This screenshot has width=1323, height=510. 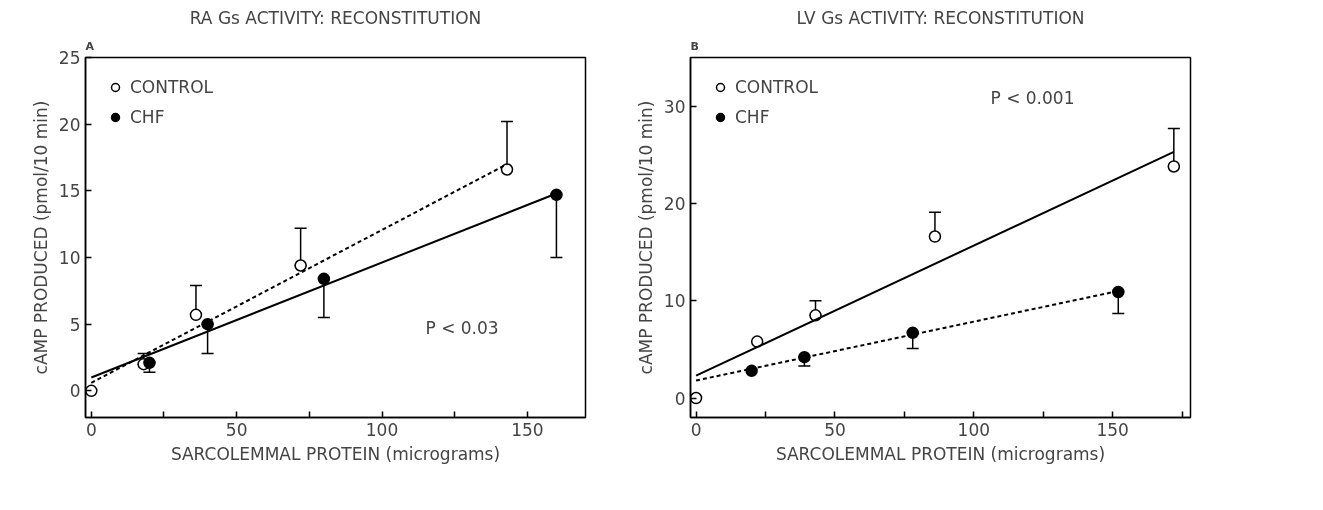 What do you see at coordinates (90, 46) in the screenshot?
I see `text: A` at bounding box center [90, 46].